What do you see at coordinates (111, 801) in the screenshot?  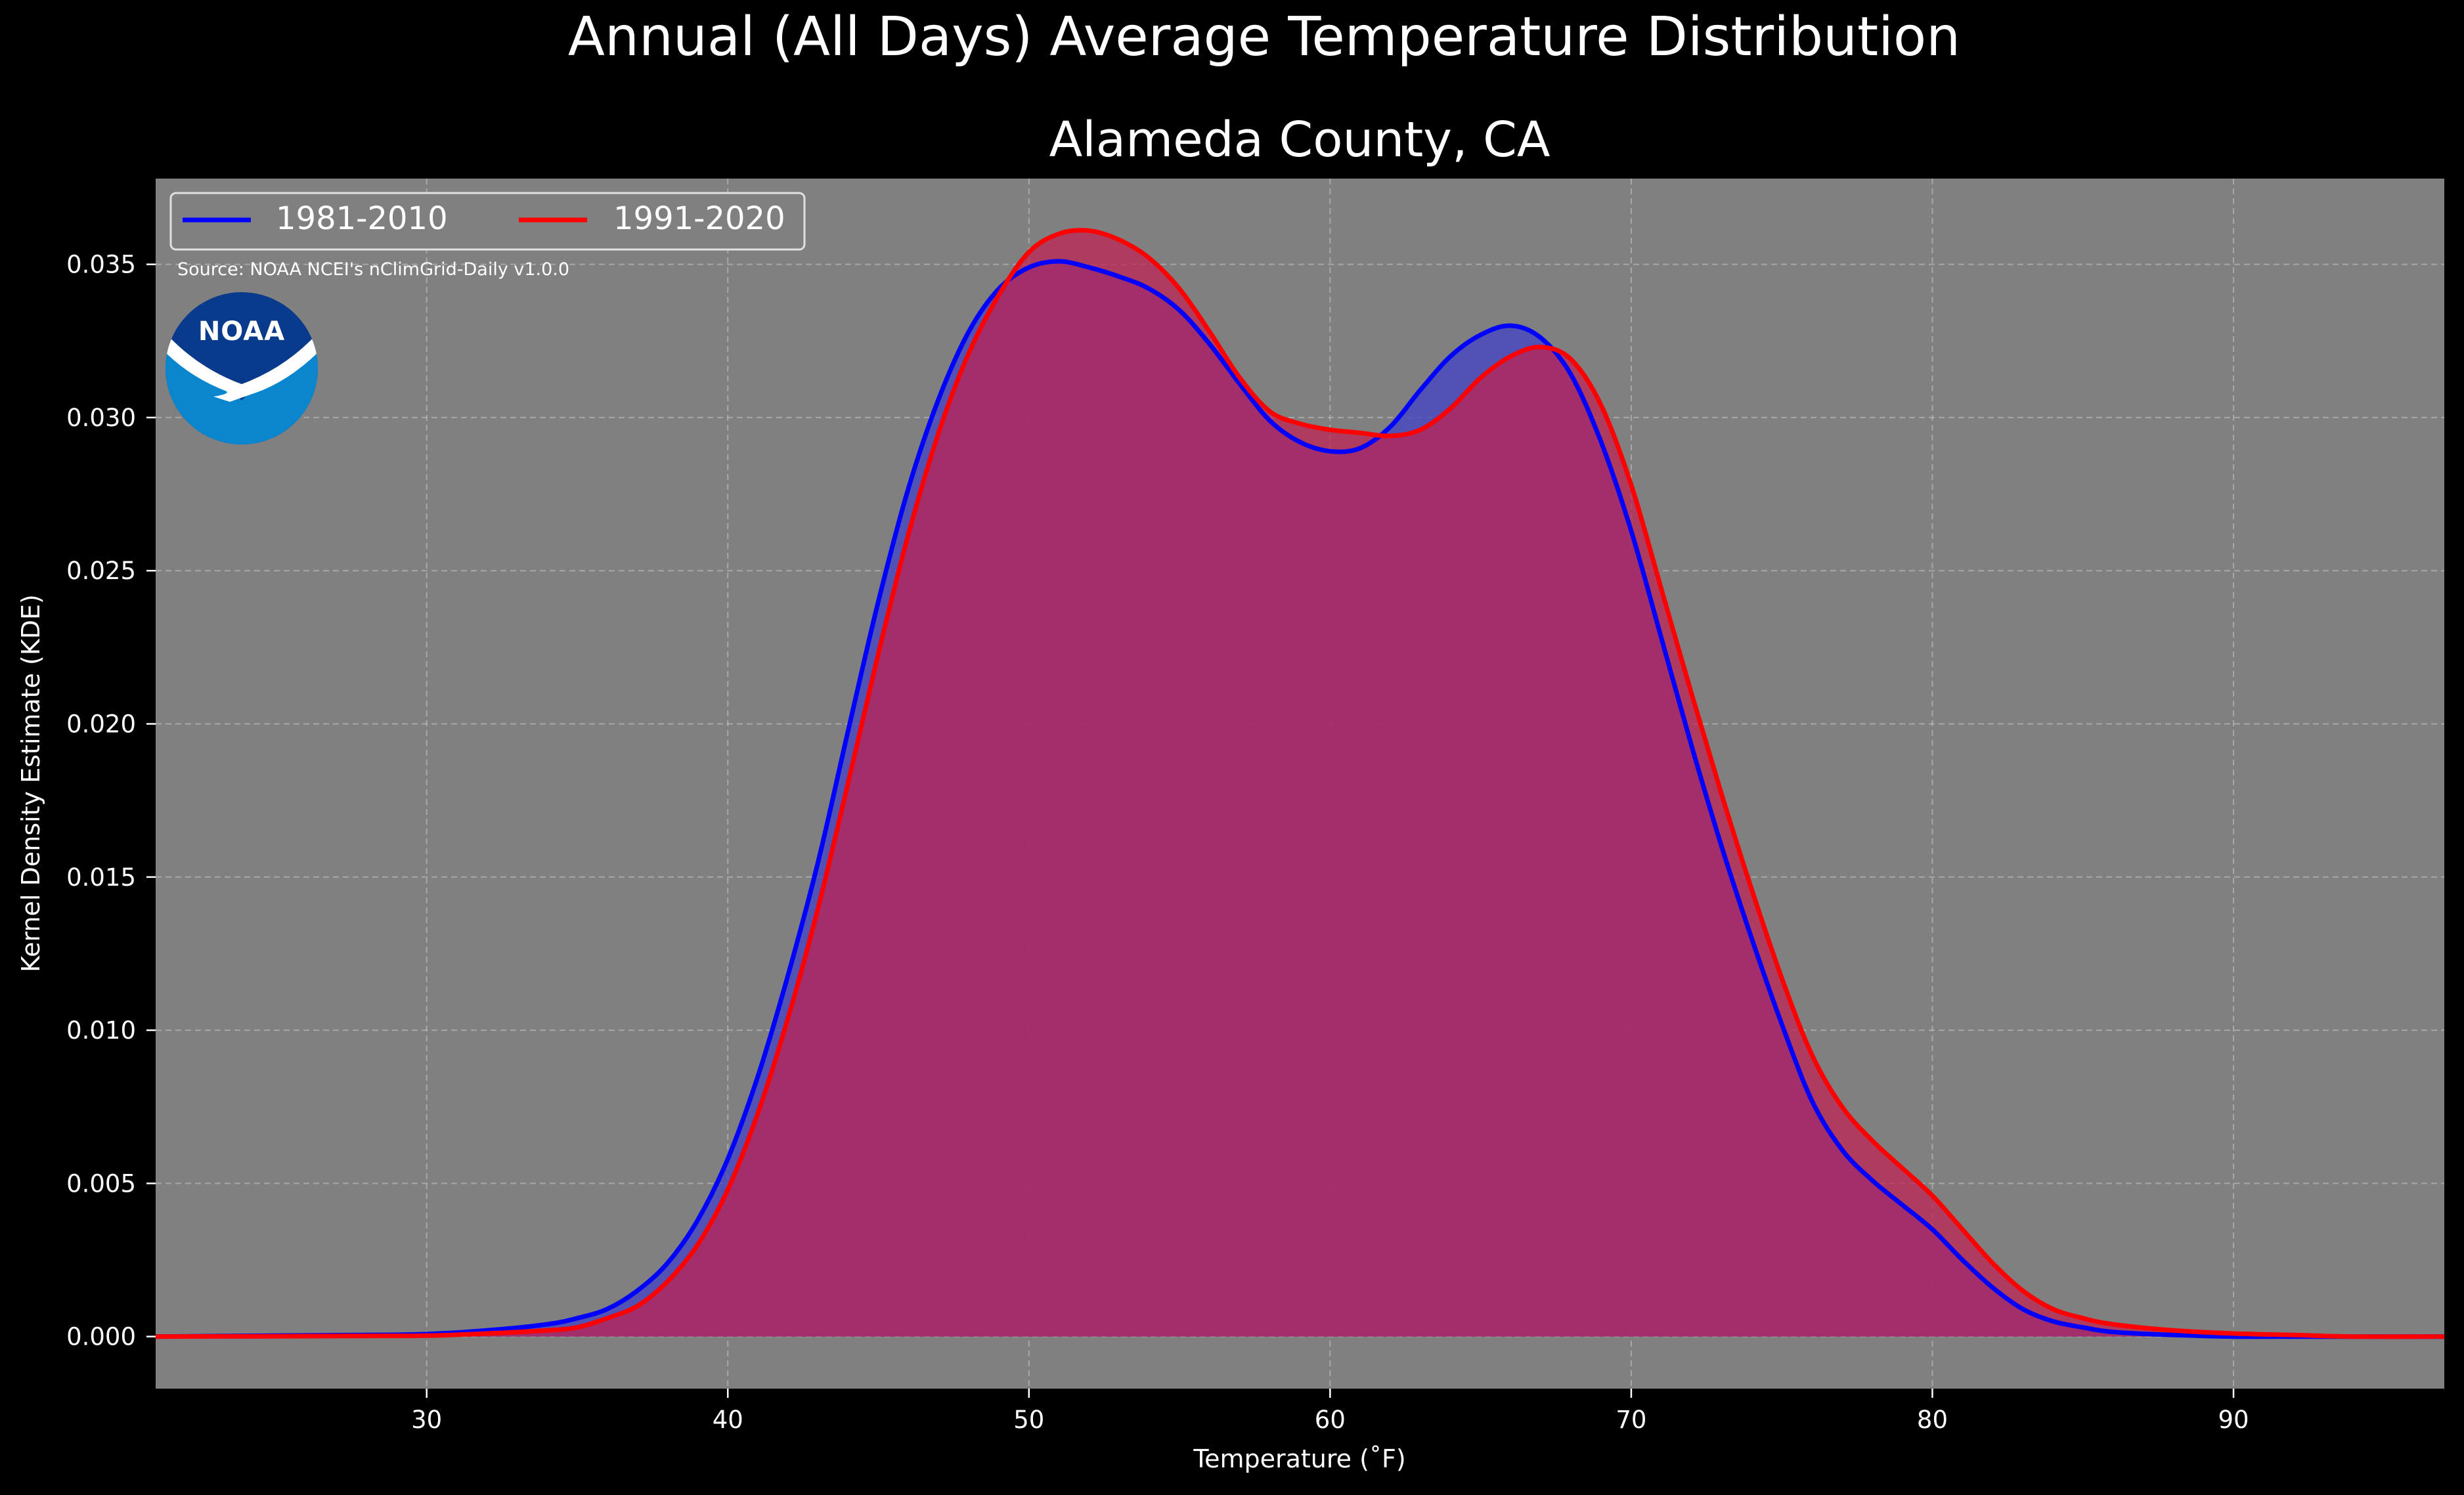 I see `y-axis: 0.000 0.005 0.010 0.015 0.020 0.025 0.030 0.035` at bounding box center [111, 801].